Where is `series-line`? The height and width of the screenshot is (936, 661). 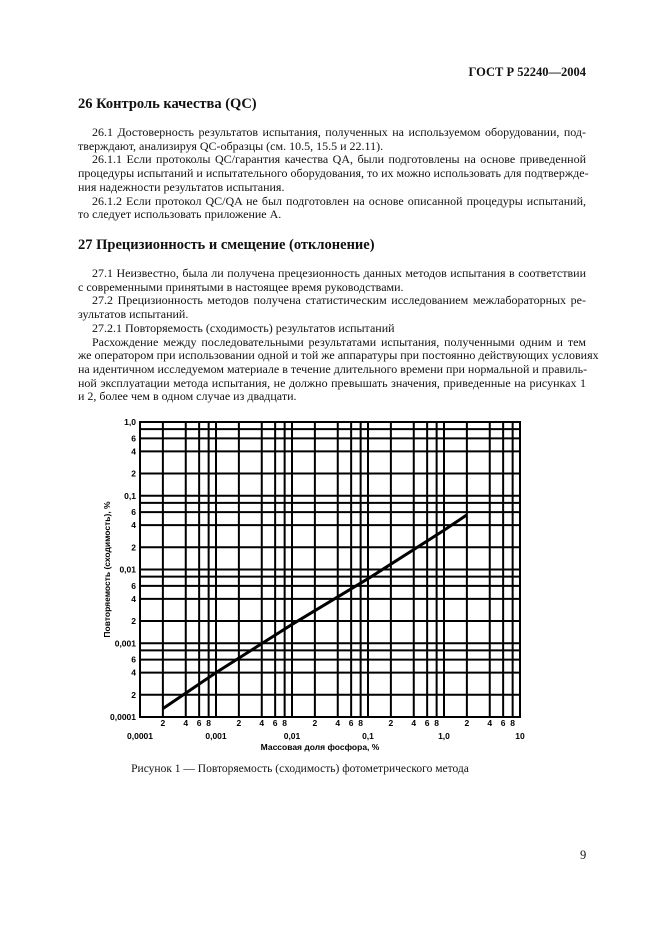 series-line is located at coordinates (315, 611).